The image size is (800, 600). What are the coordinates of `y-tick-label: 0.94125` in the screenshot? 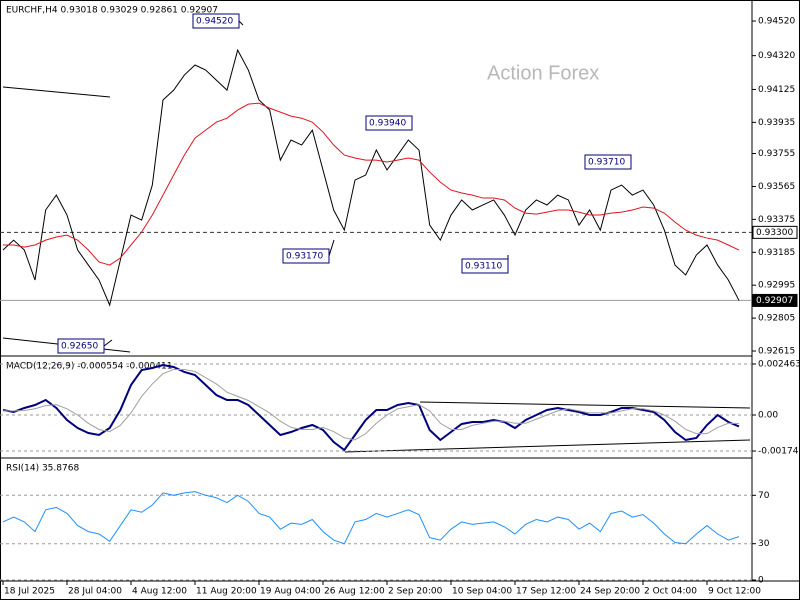 It's located at (776, 90).